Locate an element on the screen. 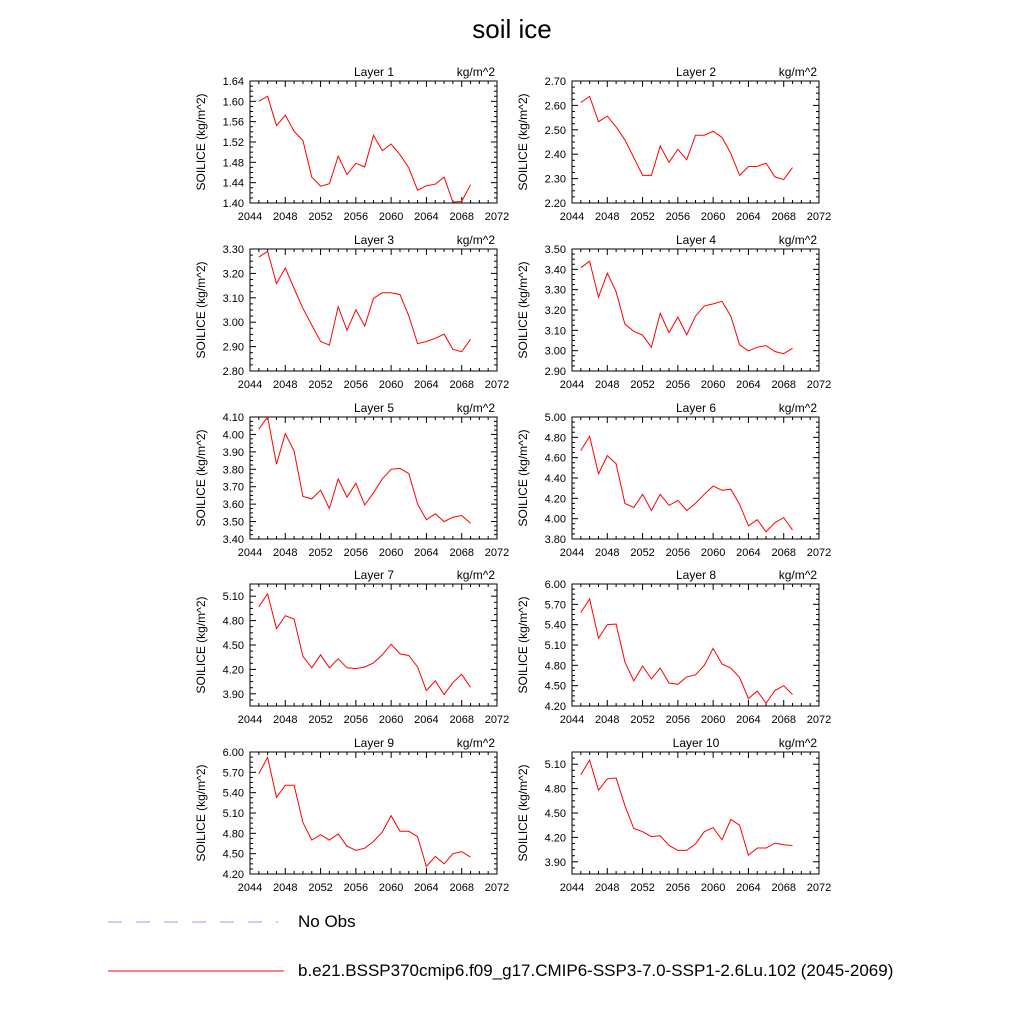  y-tick-label: 1.40 is located at coordinates (233, 204).